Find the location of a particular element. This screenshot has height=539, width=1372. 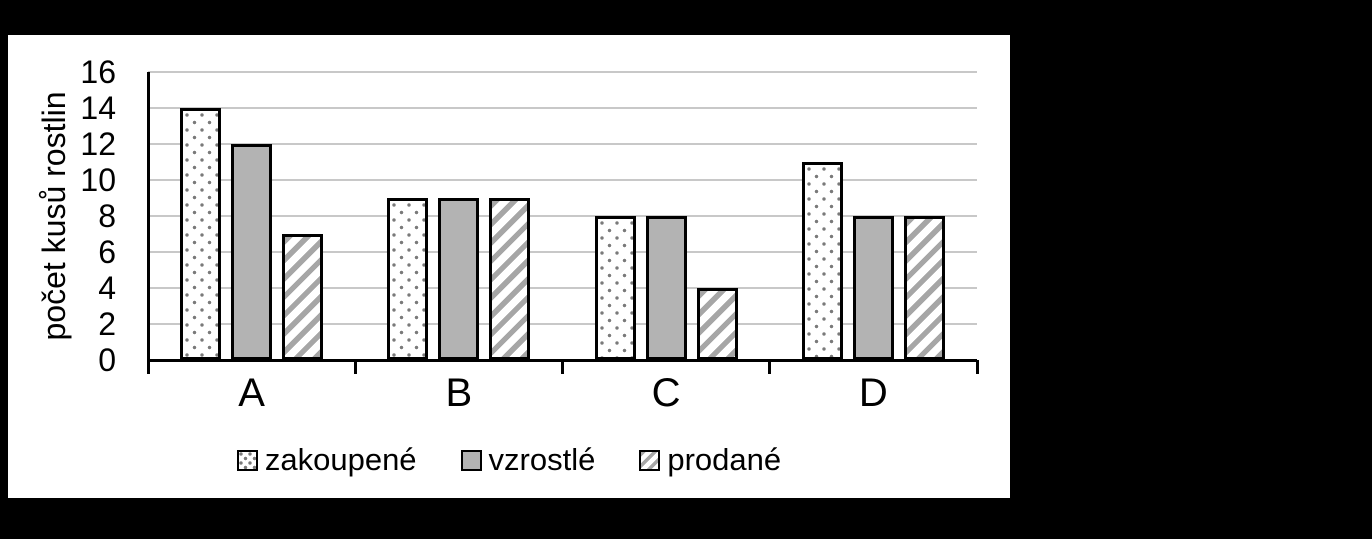

y-tick-label: 12 is located at coordinates (98, 144).